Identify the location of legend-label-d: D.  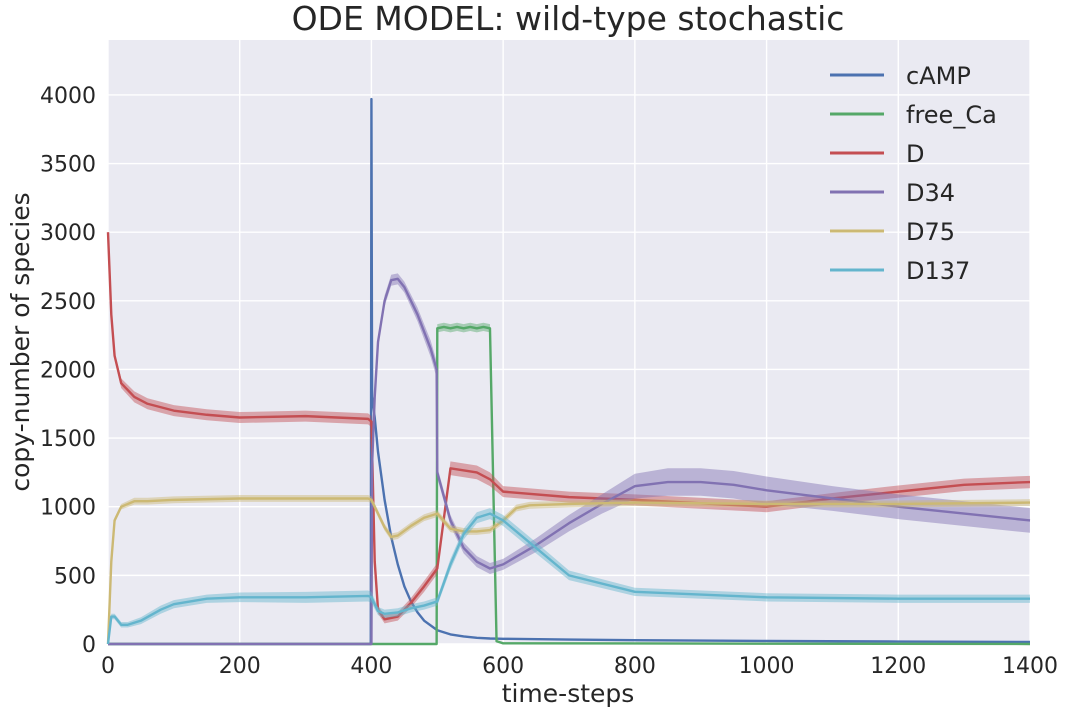
(915, 154).